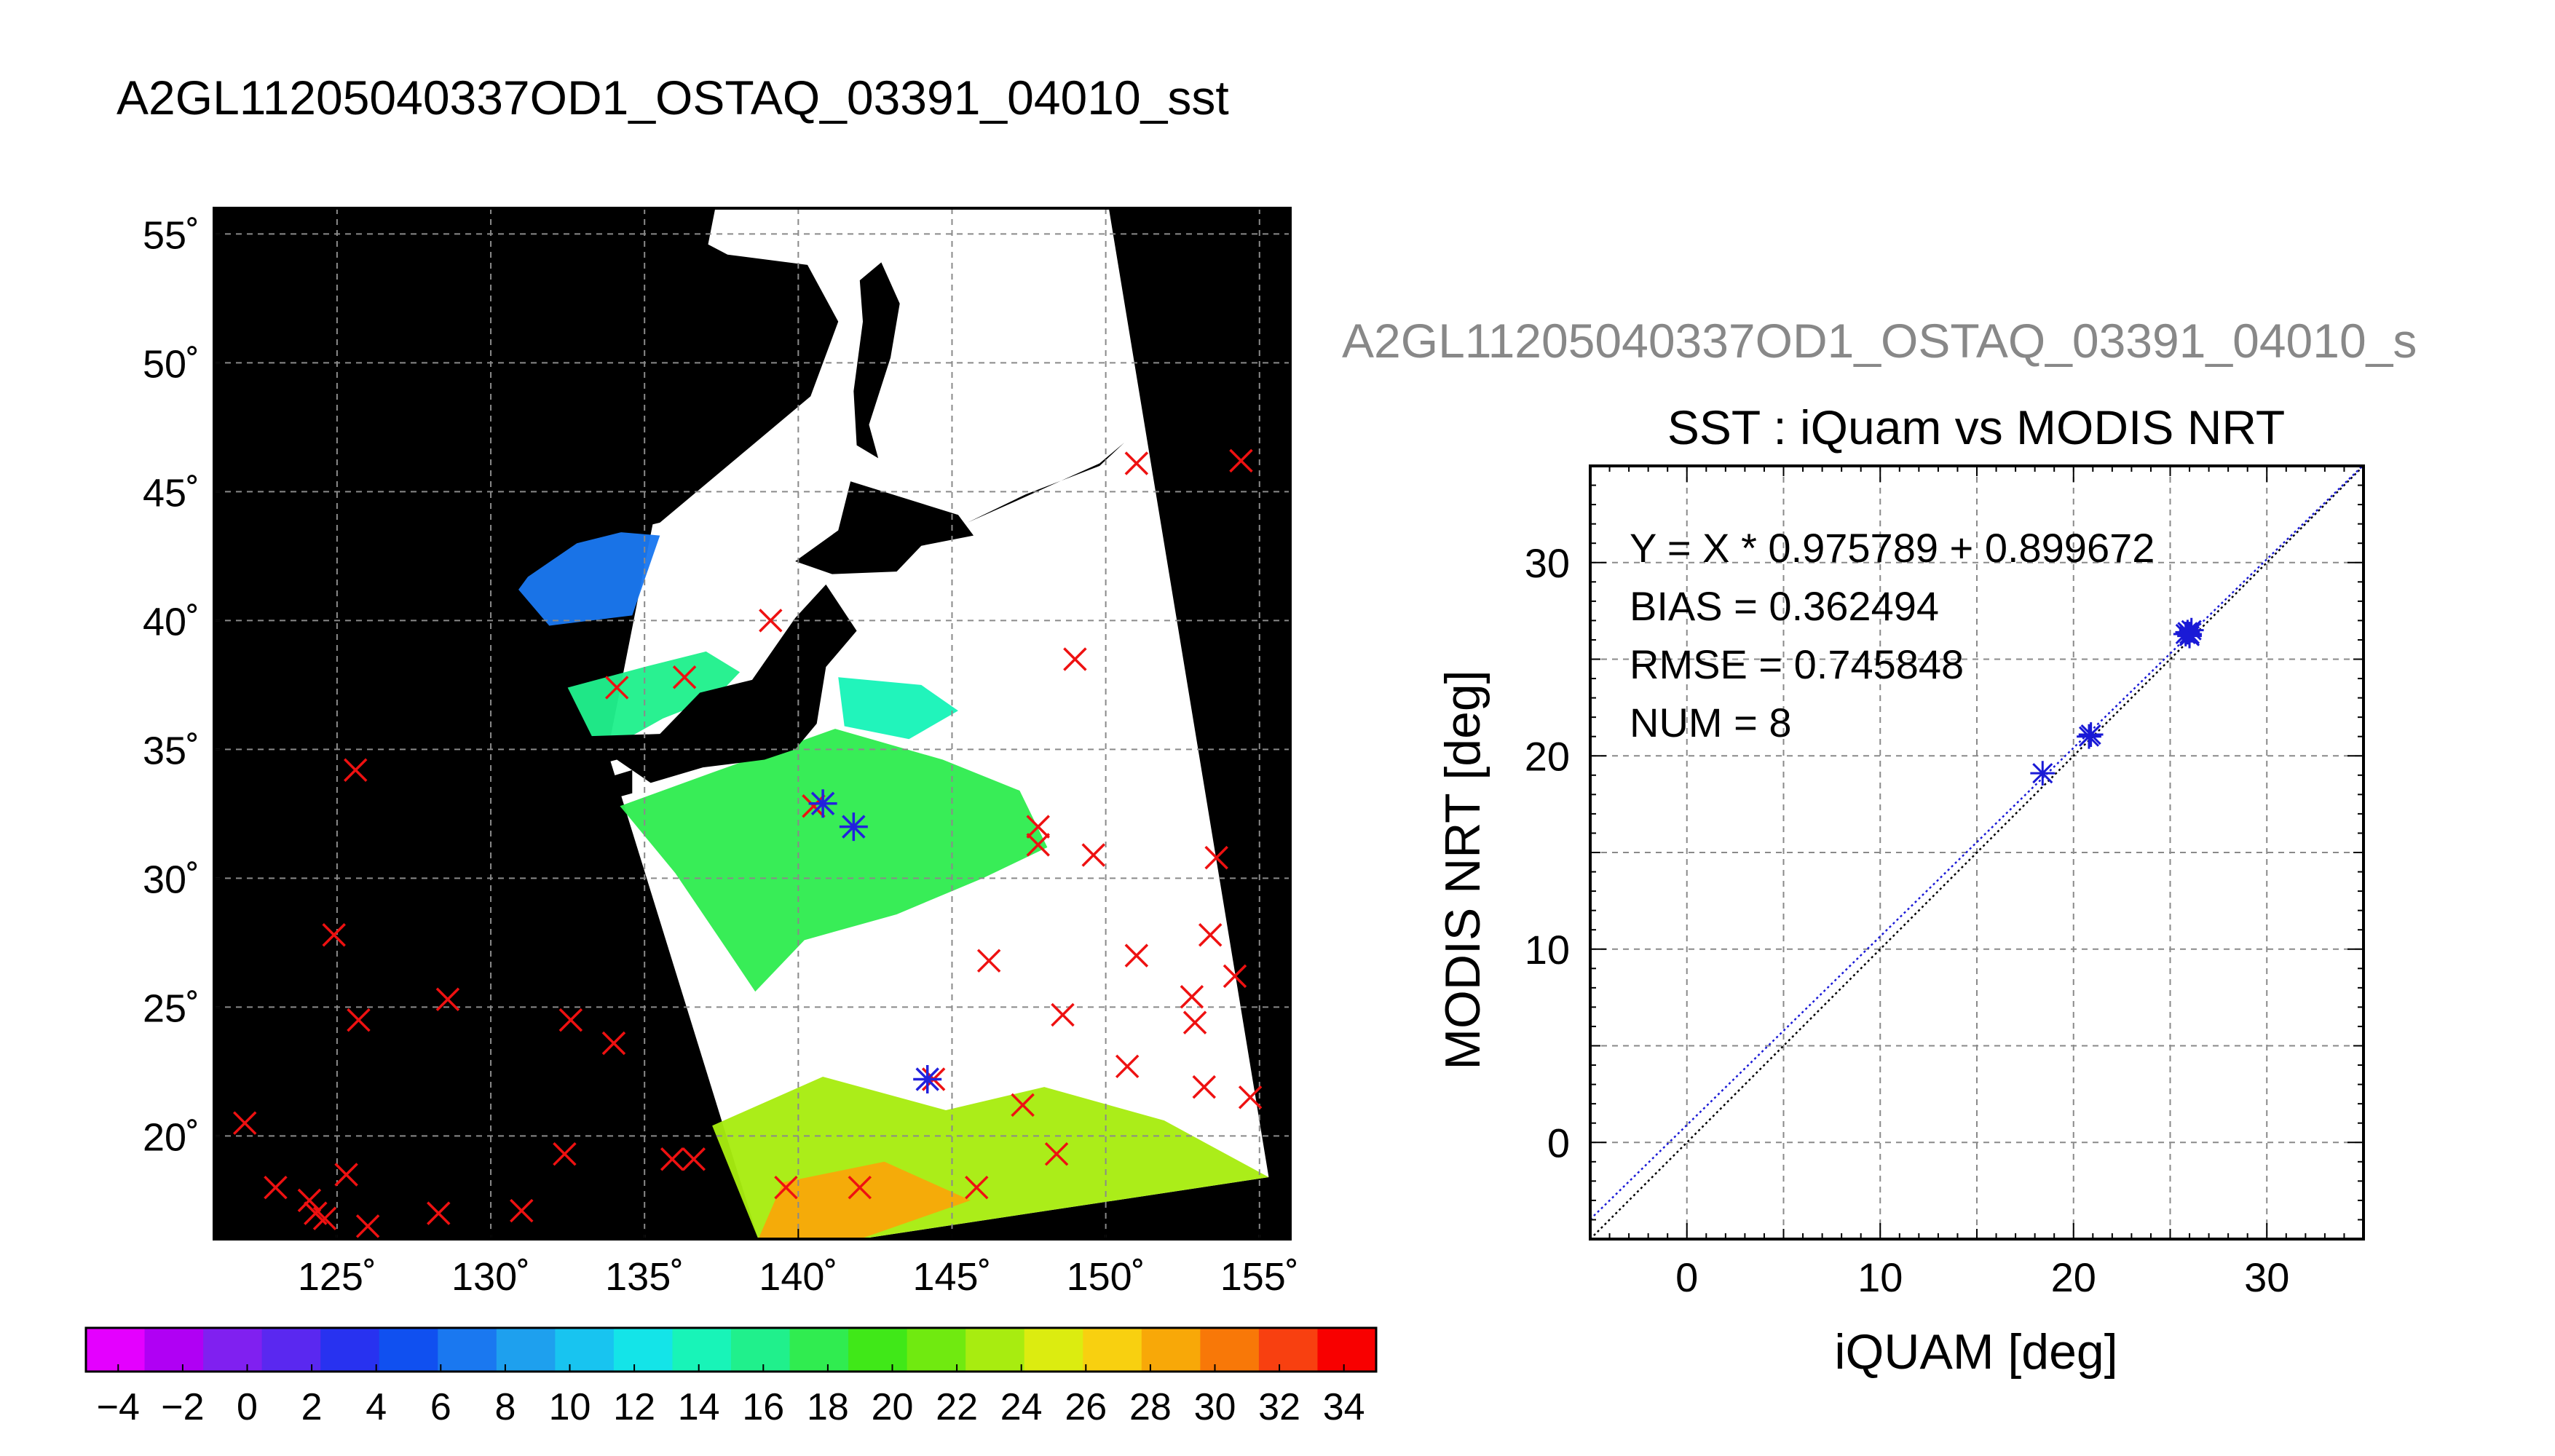 The width and height of the screenshot is (2555, 1456). Describe the element at coordinates (1150, 1407) in the screenshot. I see `colorbar-label: 28` at that location.